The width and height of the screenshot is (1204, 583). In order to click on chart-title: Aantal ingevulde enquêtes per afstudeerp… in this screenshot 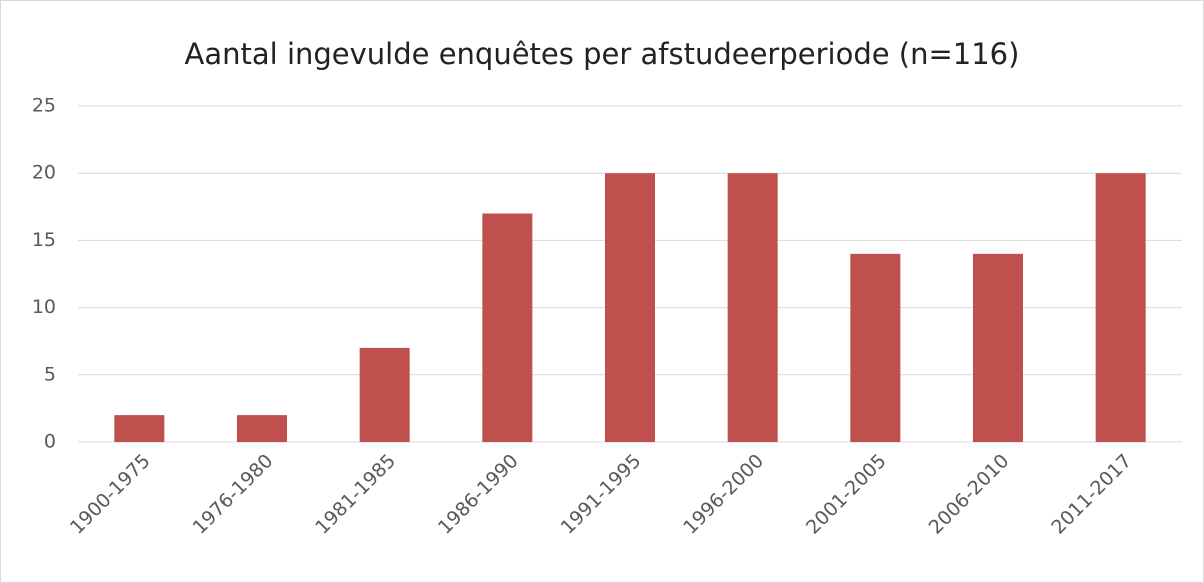, I will do `click(602, 54)`.